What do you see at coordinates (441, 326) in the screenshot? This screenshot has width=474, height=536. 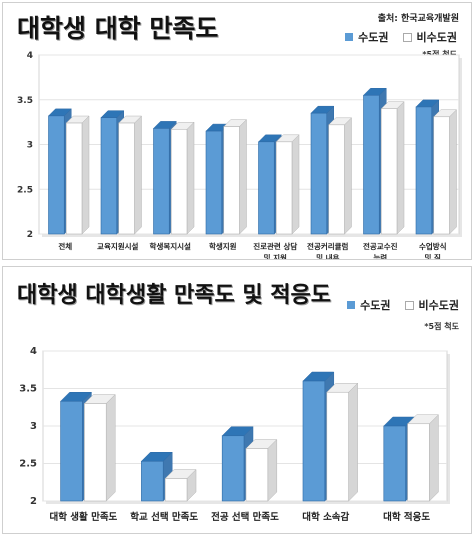 I see `scale-note: *5점 척도` at bounding box center [441, 326].